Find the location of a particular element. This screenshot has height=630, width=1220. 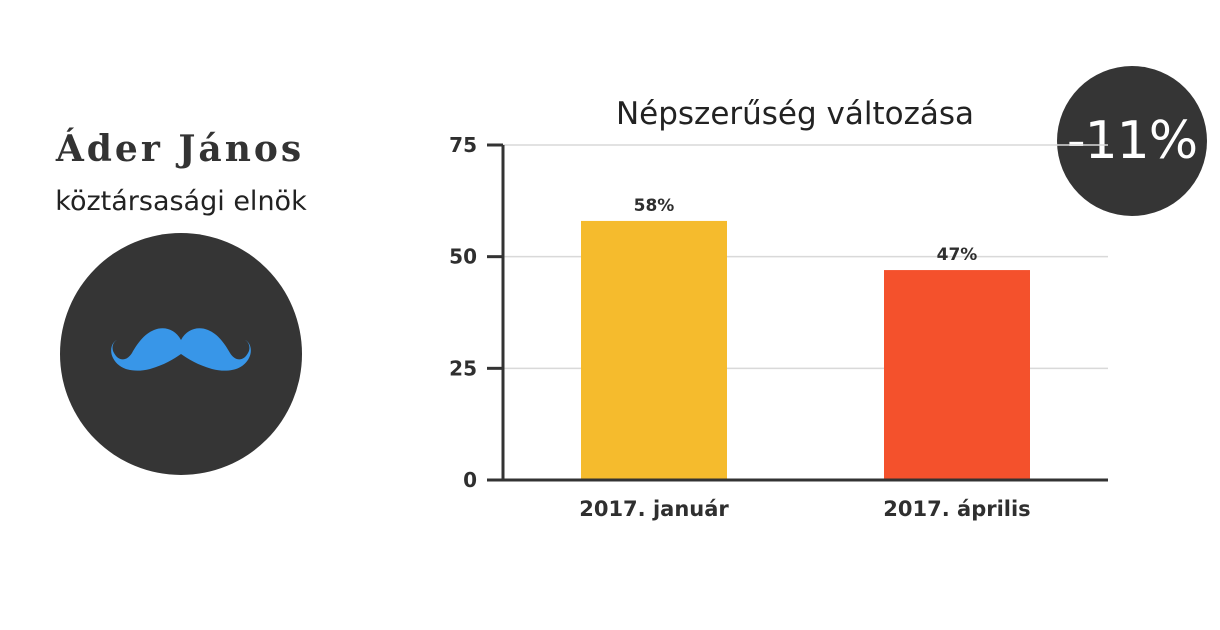

x-tick-label: 2017. január is located at coordinates (654, 509).